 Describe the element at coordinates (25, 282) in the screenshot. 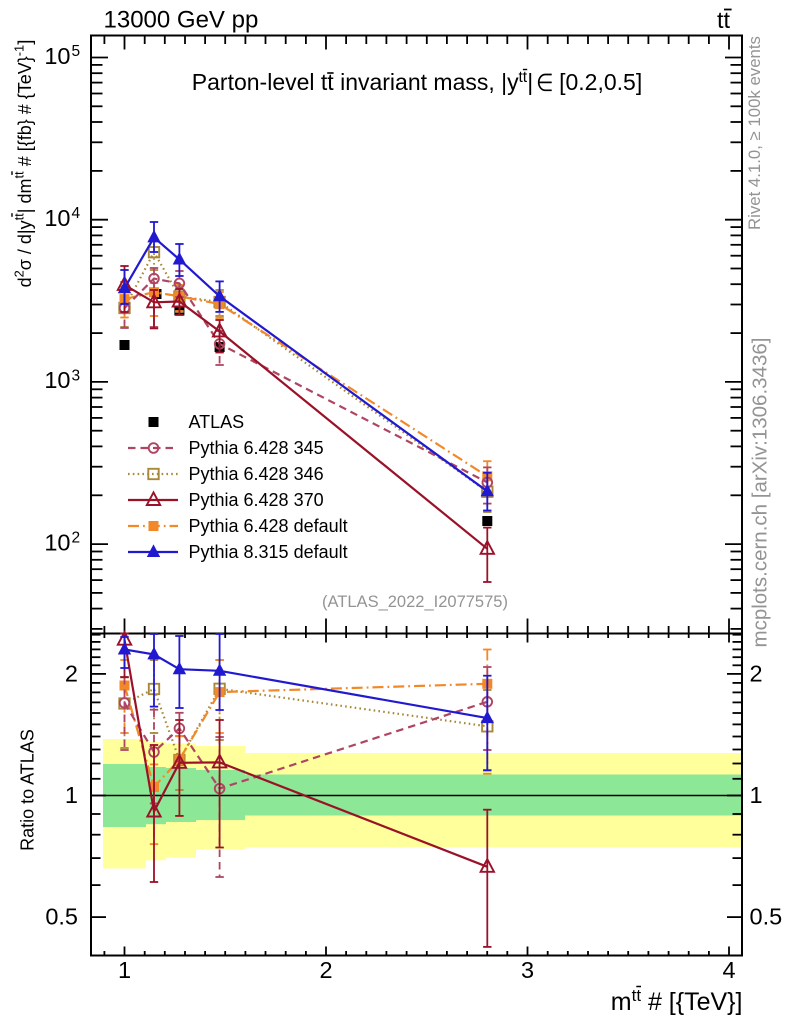

I see `svg-text: d` at that location.